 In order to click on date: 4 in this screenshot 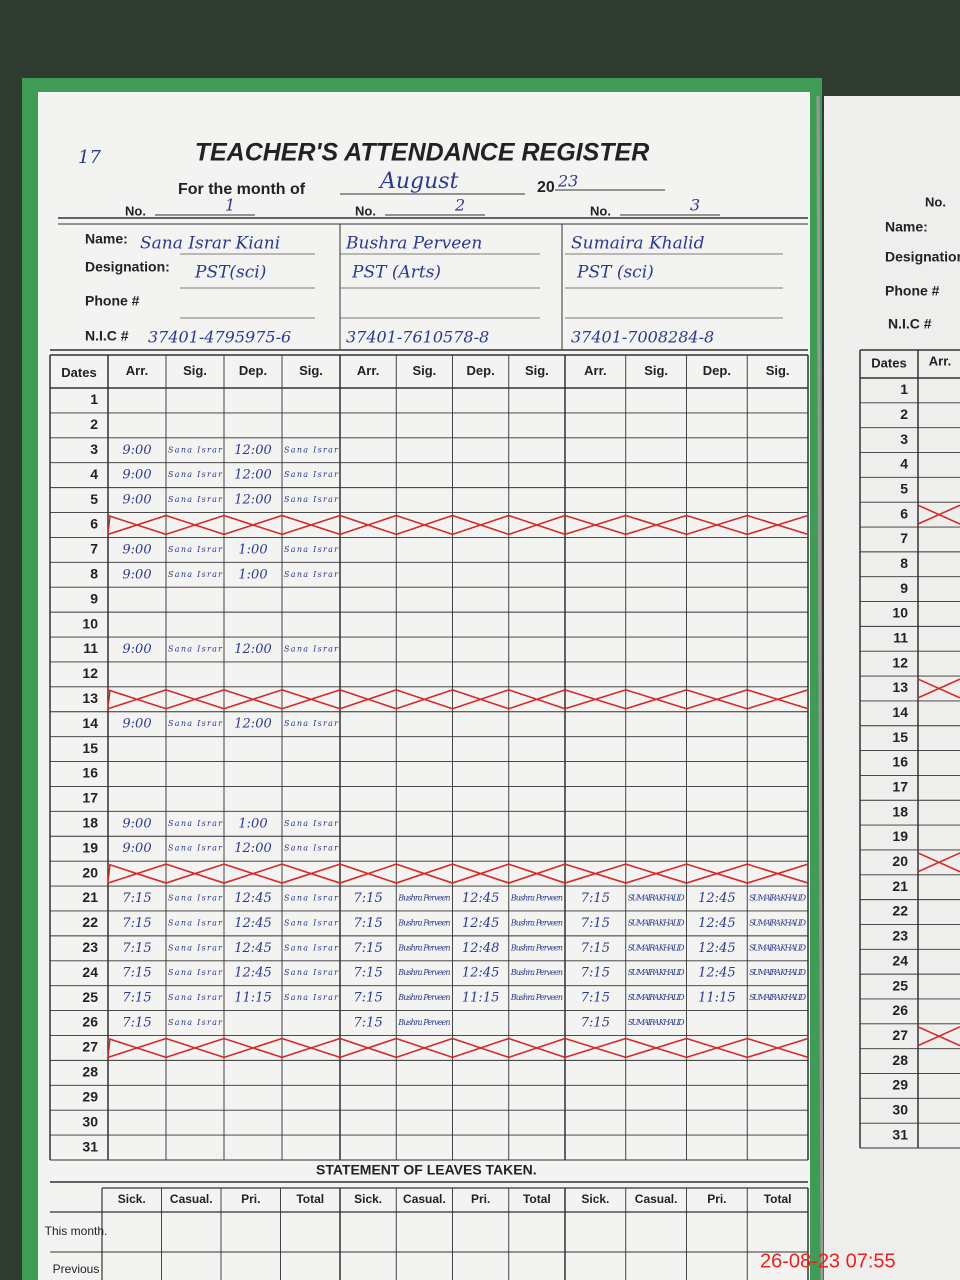, I will do `click(94, 474)`.